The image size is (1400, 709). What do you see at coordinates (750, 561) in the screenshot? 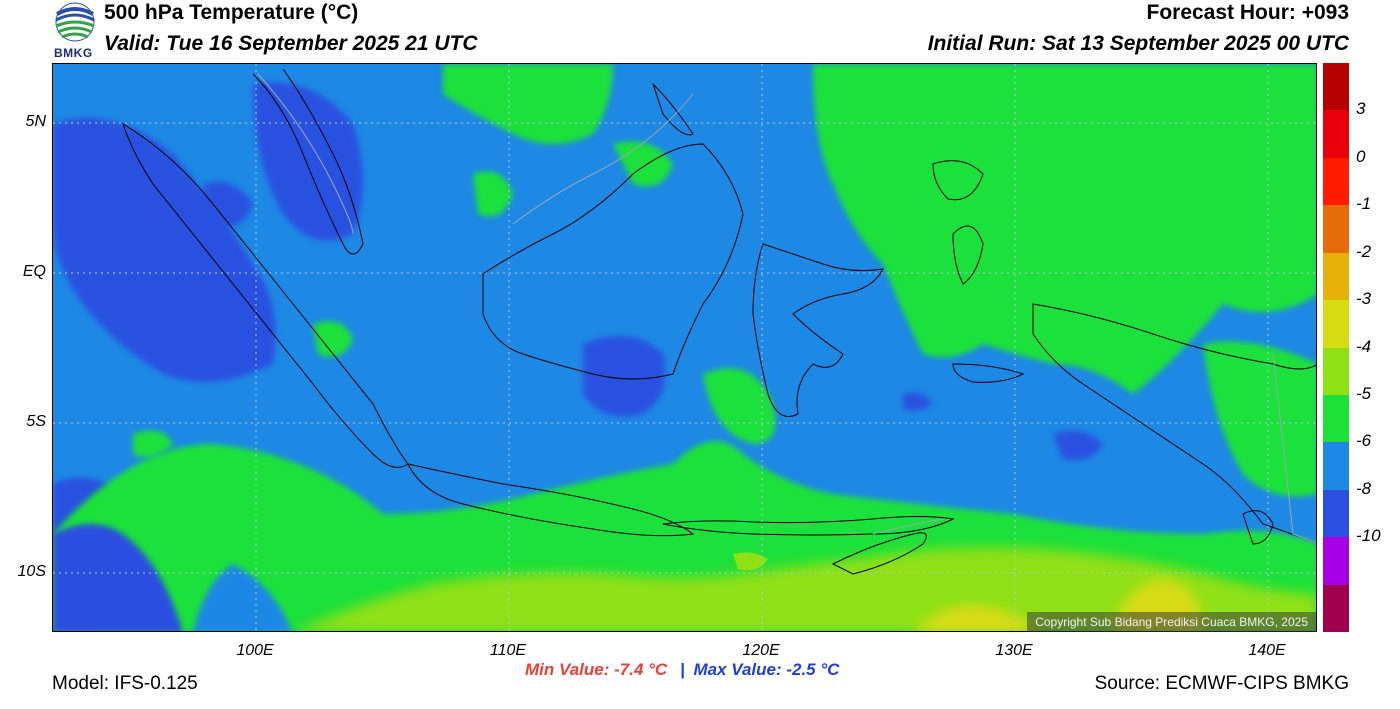
I see `light-green-spot` at bounding box center [750, 561].